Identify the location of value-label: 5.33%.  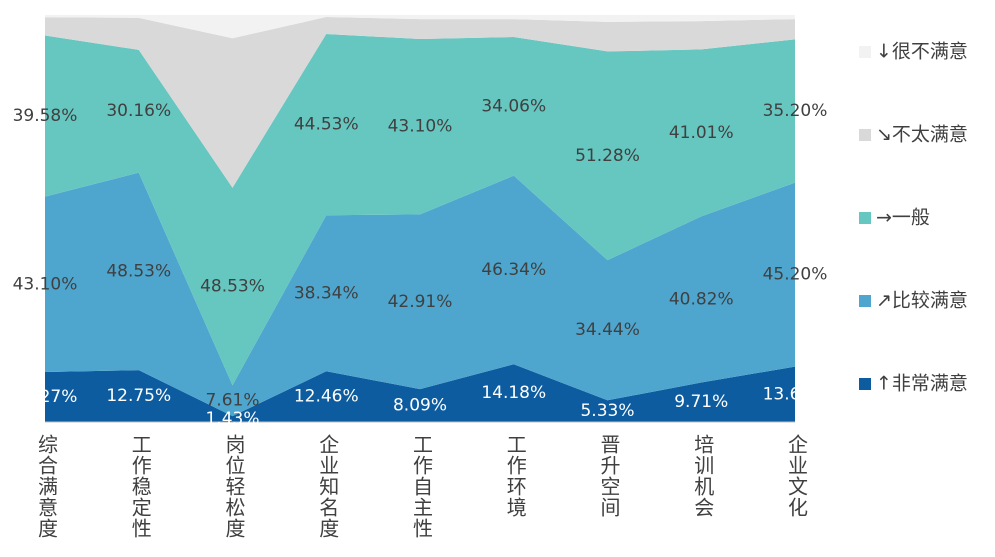
(607, 411).